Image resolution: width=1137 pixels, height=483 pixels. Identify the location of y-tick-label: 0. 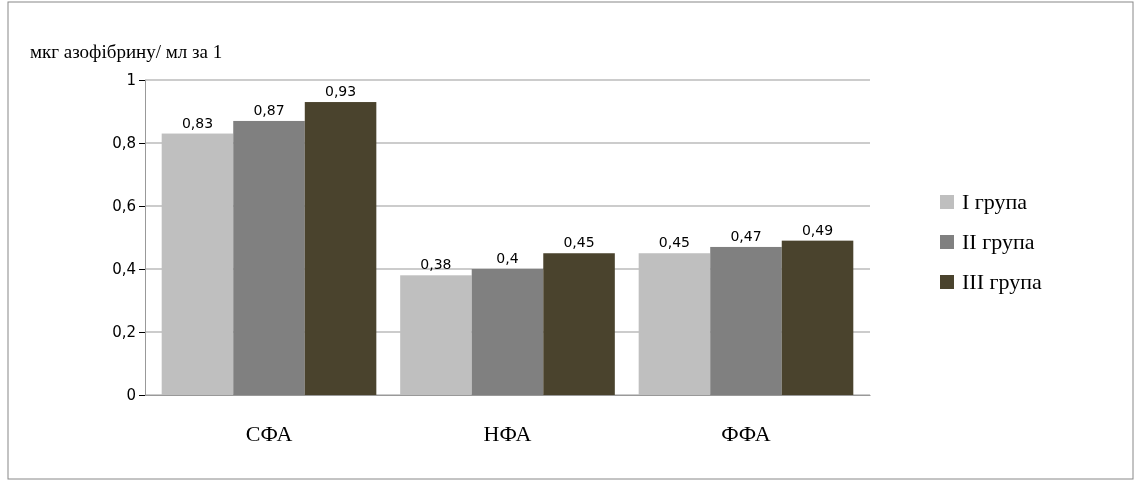
(131, 395).